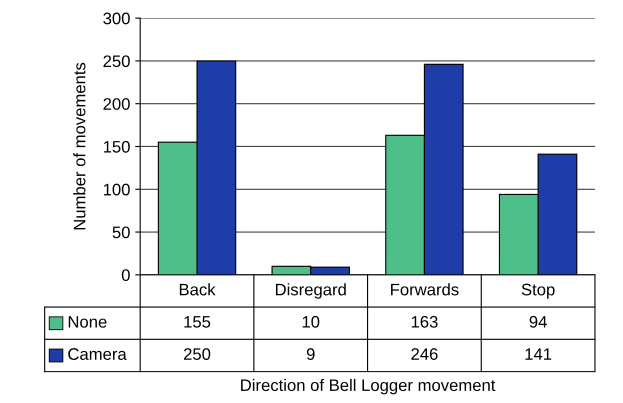 This screenshot has width=623, height=403. I want to click on y-axis-title: Number of movements, so click(79, 146).